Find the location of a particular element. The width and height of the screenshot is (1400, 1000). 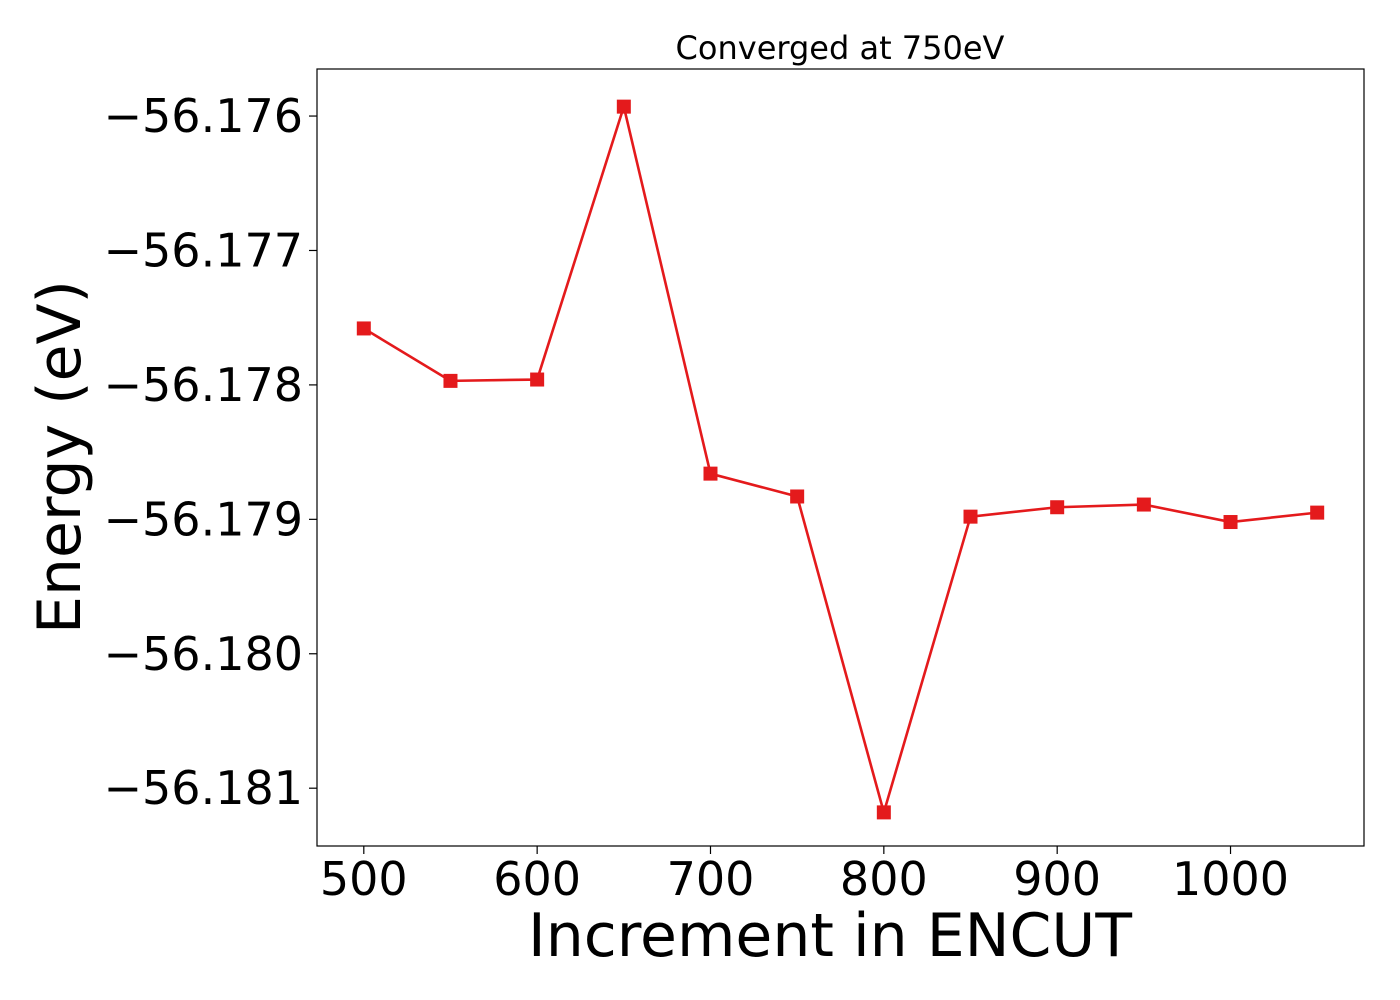

x-tick-label: 1000 is located at coordinates (1230, 879).